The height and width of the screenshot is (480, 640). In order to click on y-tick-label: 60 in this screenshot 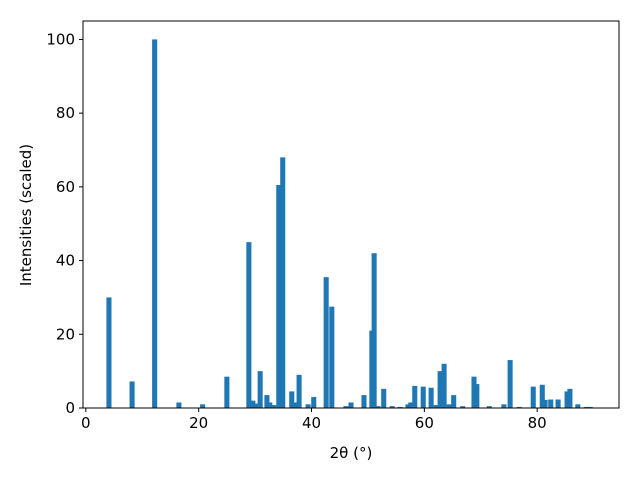, I will do `click(65, 187)`.